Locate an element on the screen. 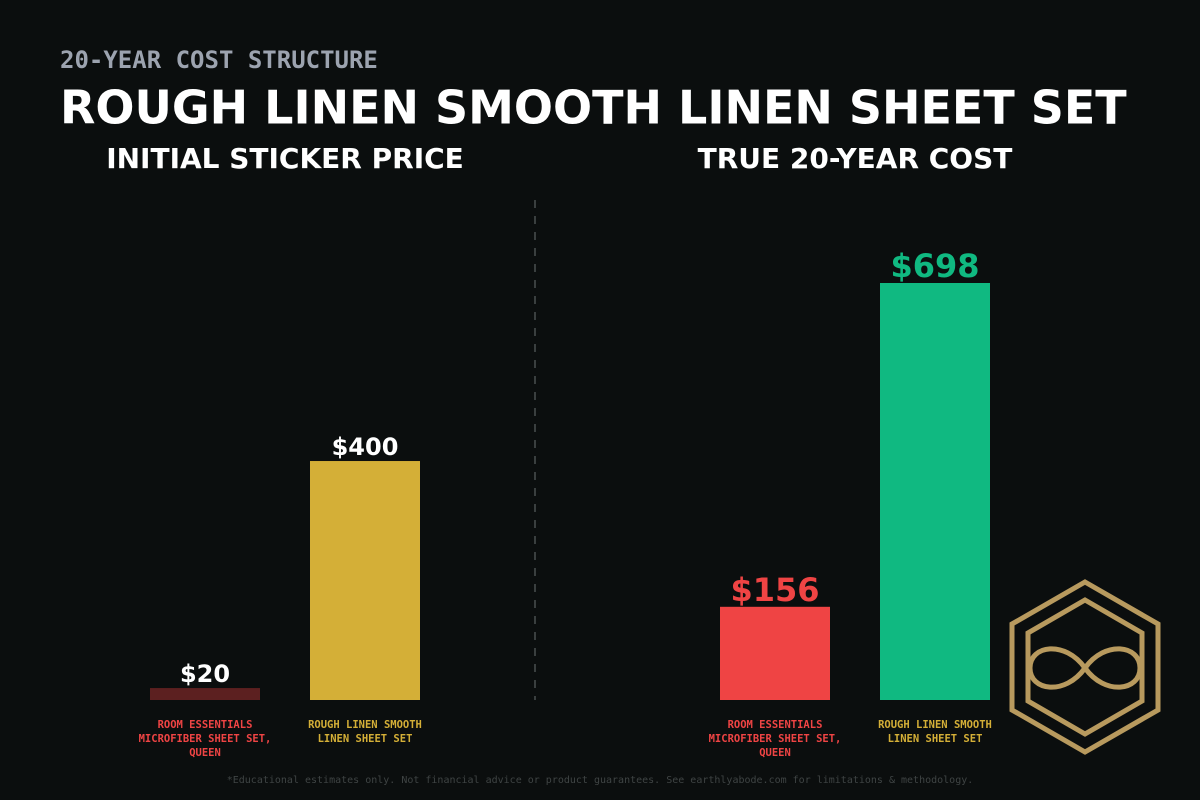 This screenshot has height=800, width=1200. value-label: $156 is located at coordinates (774, 590).